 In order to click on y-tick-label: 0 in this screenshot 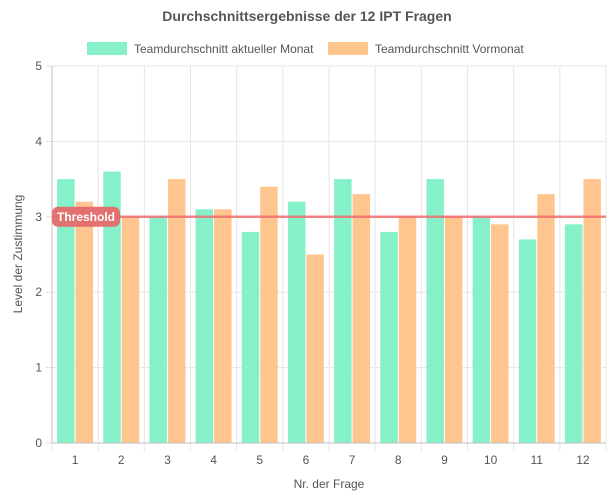, I will do `click(38, 443)`.